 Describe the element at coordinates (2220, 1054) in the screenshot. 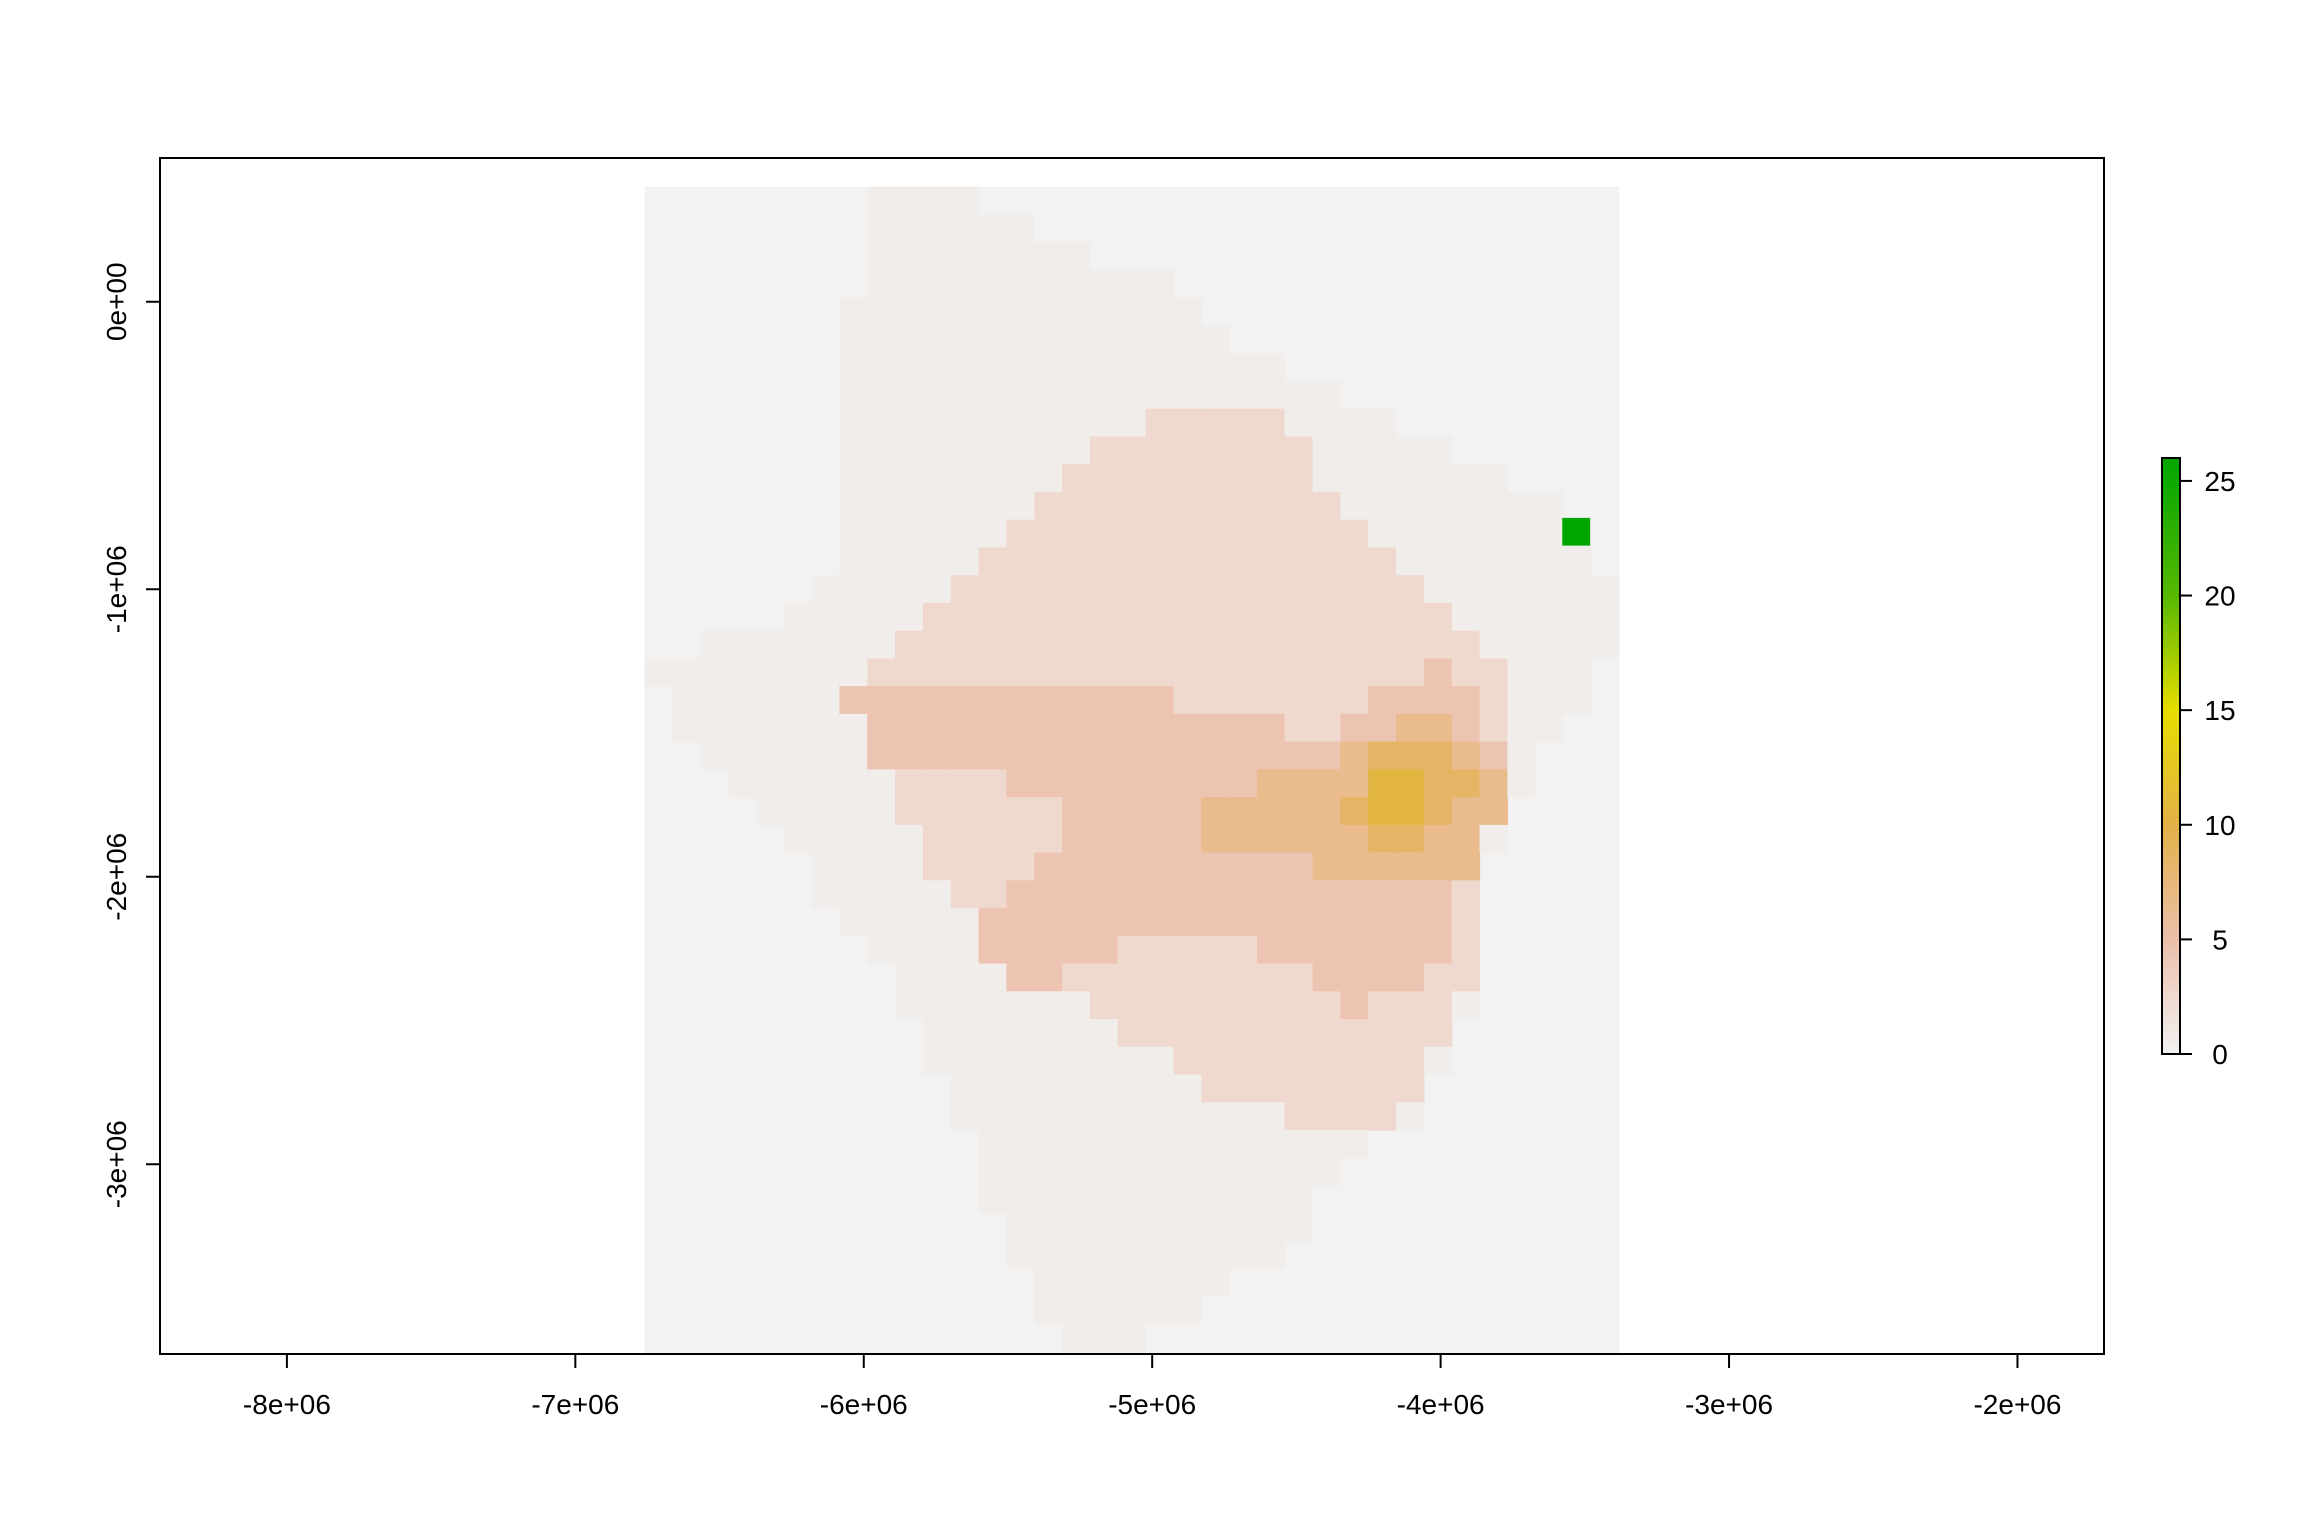

I see `legend-tick-label: 0` at that location.